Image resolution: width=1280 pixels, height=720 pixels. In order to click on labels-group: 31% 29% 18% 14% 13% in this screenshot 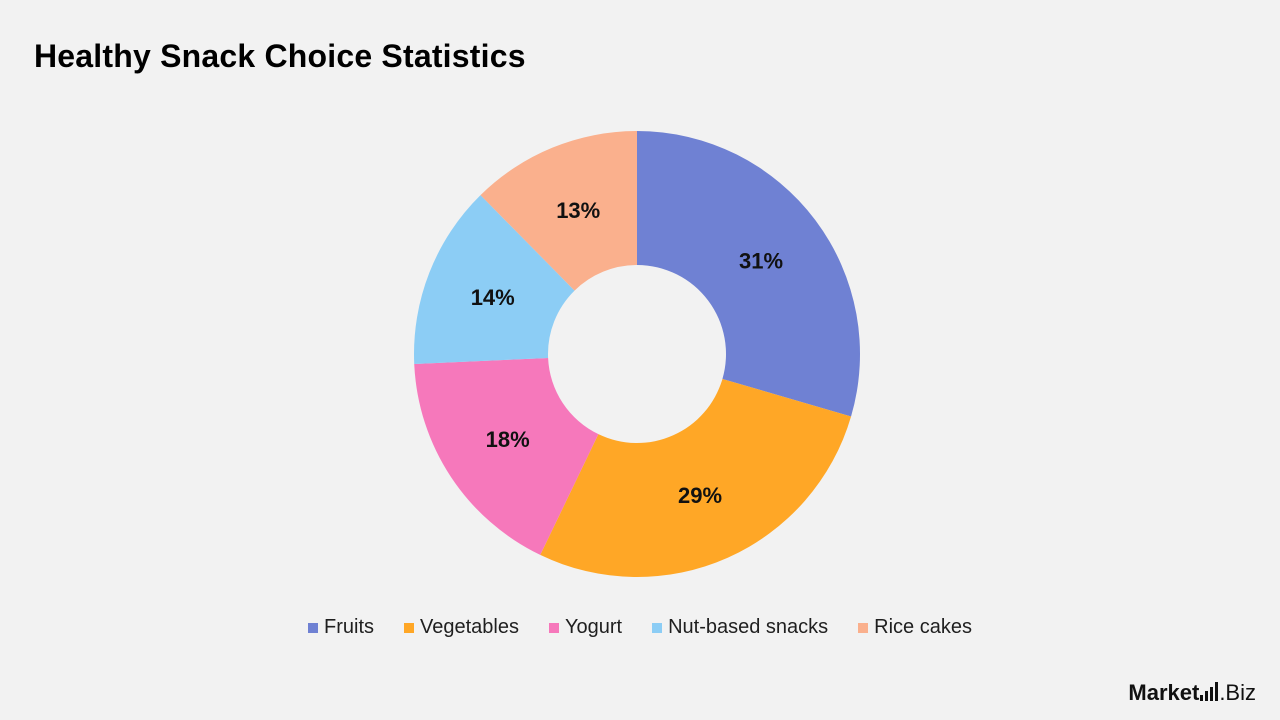, I will do `click(627, 353)`.